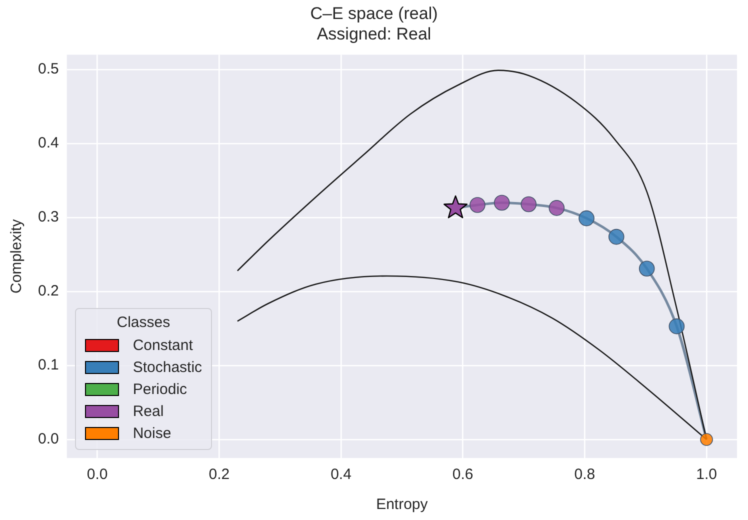 The height and width of the screenshot is (520, 748). What do you see at coordinates (48, 439) in the screenshot?
I see `y-tick-label: 0.0` at bounding box center [48, 439].